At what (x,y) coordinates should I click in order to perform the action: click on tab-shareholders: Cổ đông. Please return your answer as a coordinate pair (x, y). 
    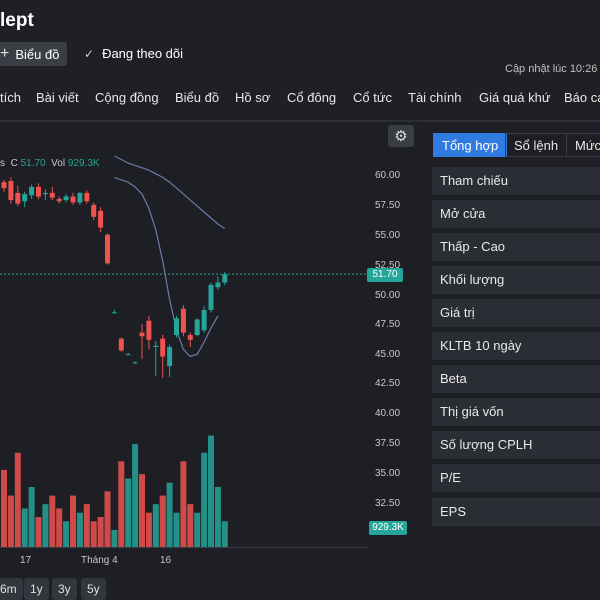
    Looking at the image, I should click on (312, 97).